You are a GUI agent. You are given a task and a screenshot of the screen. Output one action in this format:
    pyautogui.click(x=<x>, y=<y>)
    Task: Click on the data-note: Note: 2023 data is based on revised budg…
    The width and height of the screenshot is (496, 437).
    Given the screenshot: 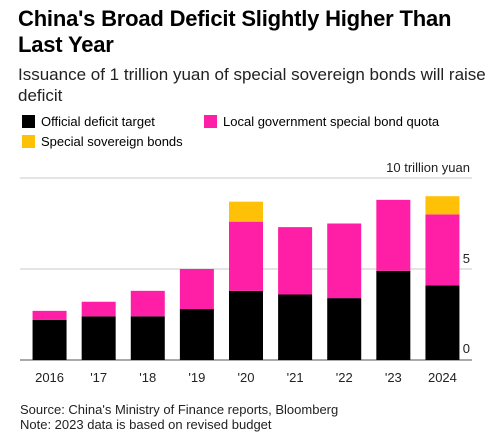 What is the action you would take?
    pyautogui.click(x=146, y=424)
    